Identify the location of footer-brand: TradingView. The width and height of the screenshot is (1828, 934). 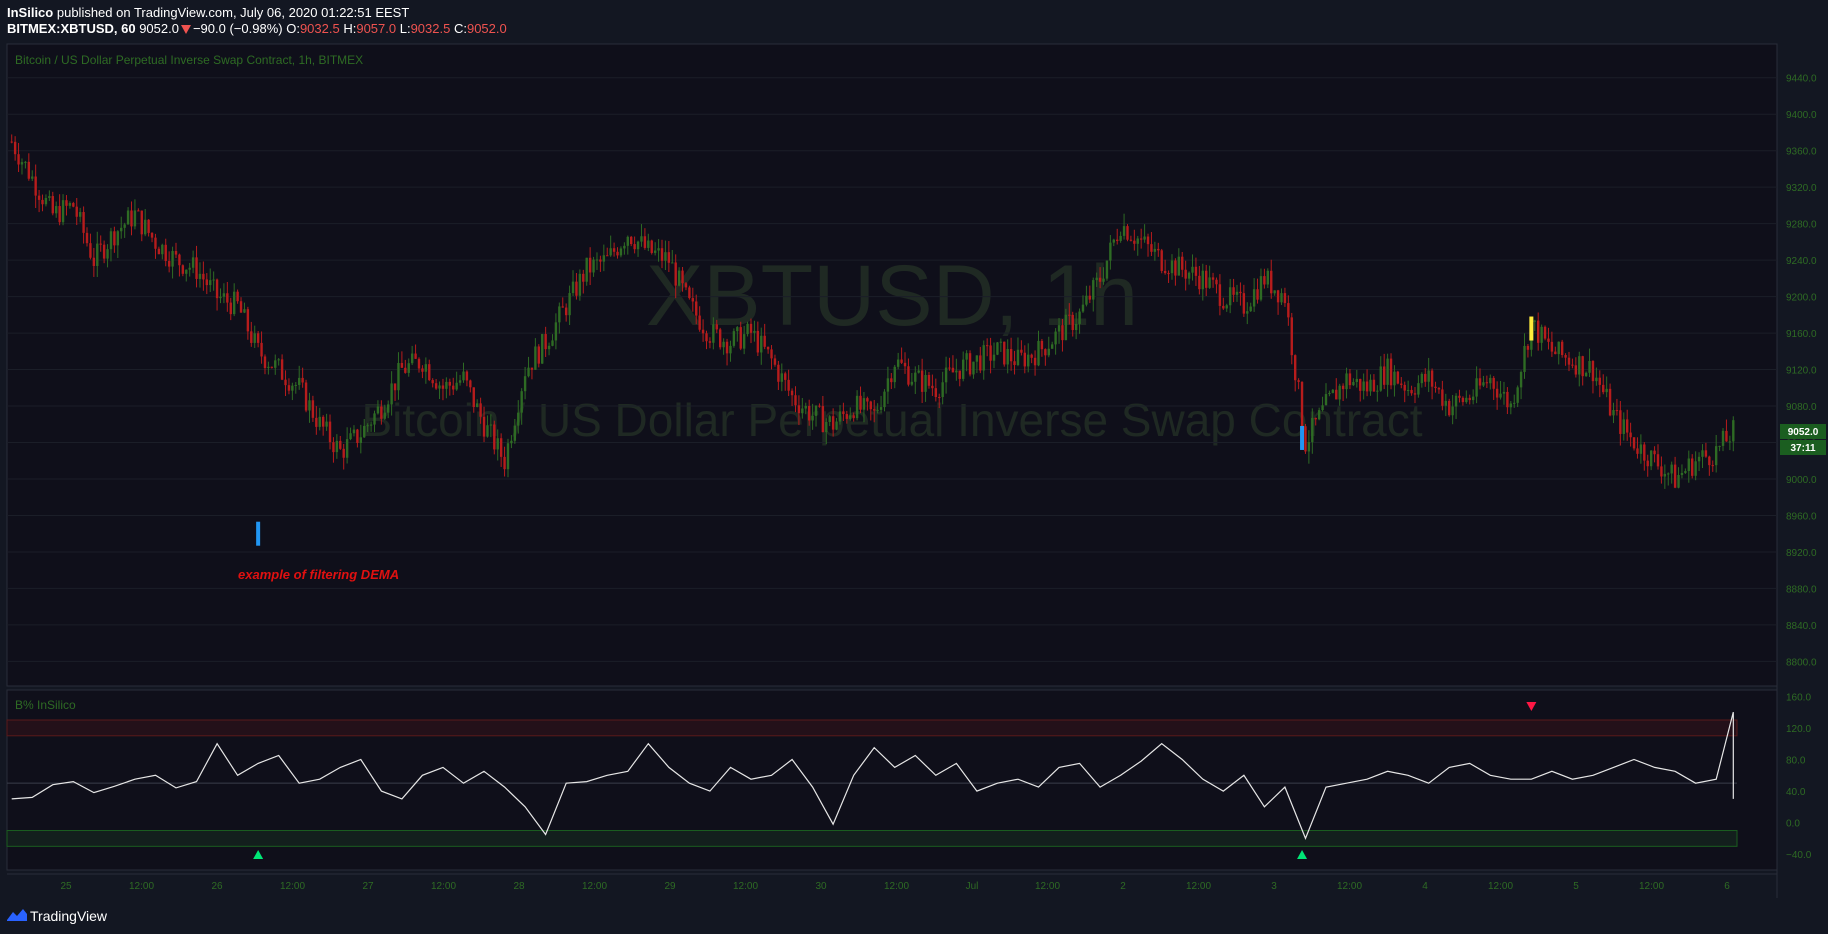
(69, 916).